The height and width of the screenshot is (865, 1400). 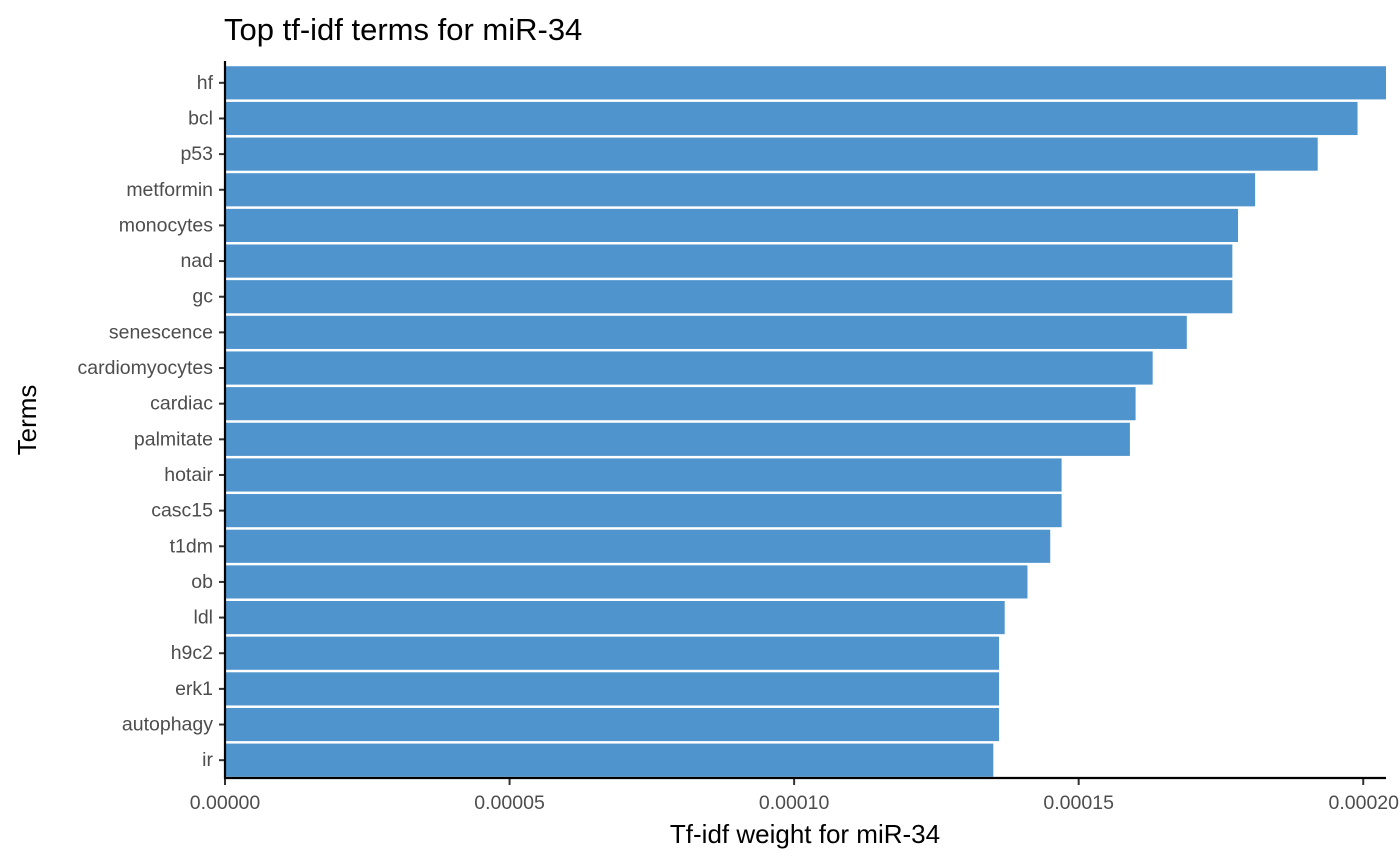 I want to click on bar-autophagy, so click(x=612, y=724).